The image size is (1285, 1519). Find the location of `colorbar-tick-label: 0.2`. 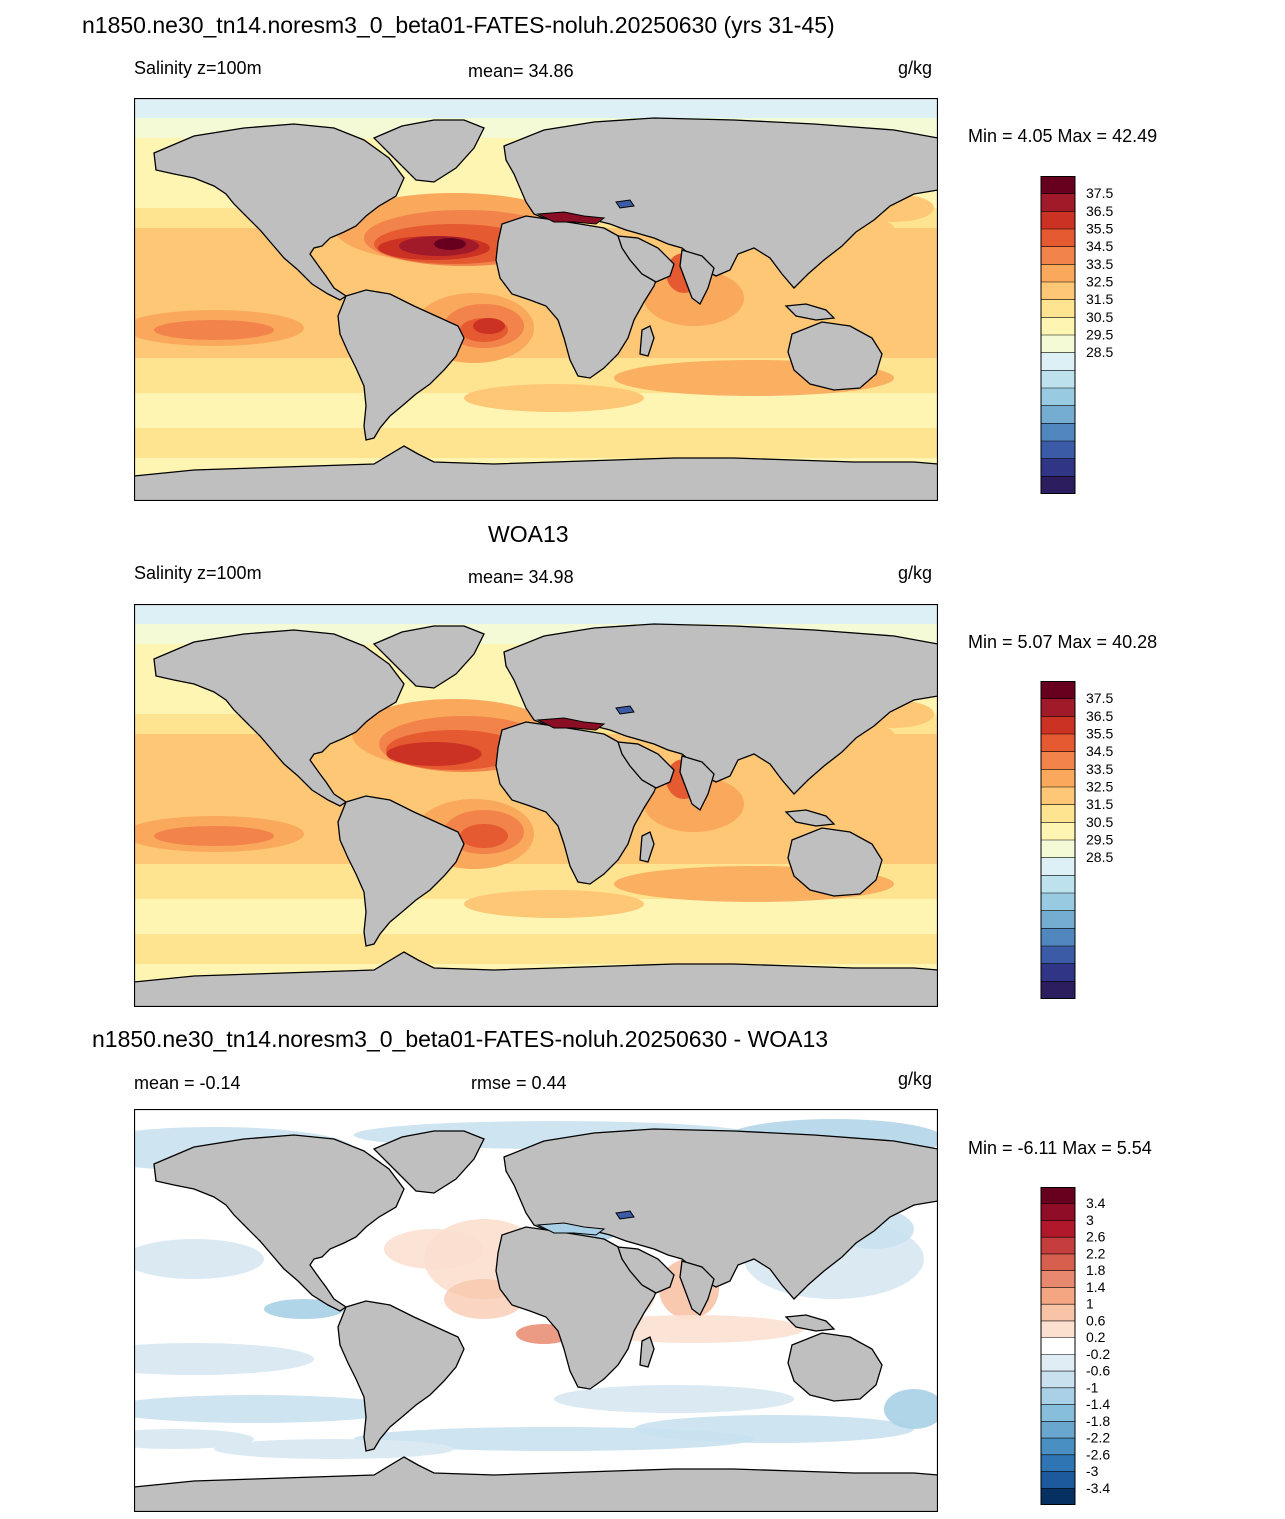

colorbar-tick-label: 0.2 is located at coordinates (1096, 1337).